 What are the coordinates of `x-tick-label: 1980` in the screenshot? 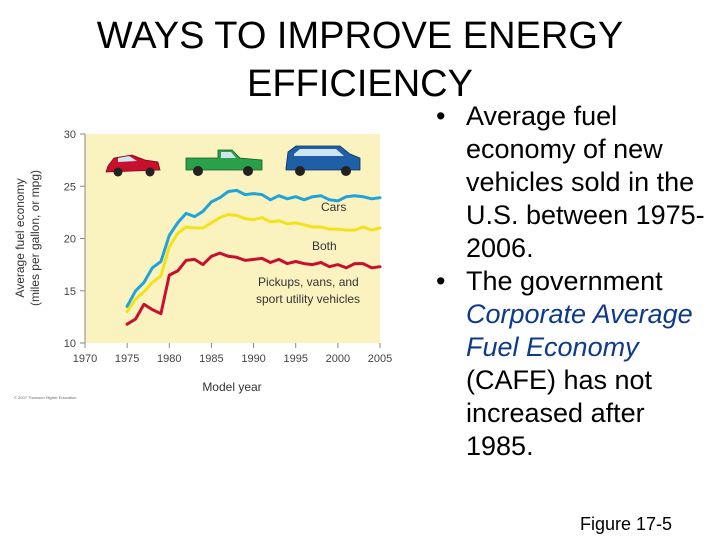 It's located at (169, 359).